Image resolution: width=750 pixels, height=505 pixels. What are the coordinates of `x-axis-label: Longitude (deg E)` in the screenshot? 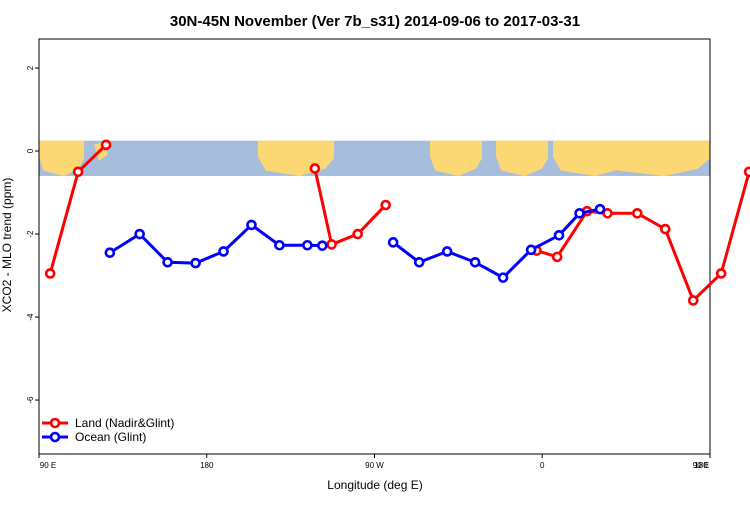 It's located at (374, 485).